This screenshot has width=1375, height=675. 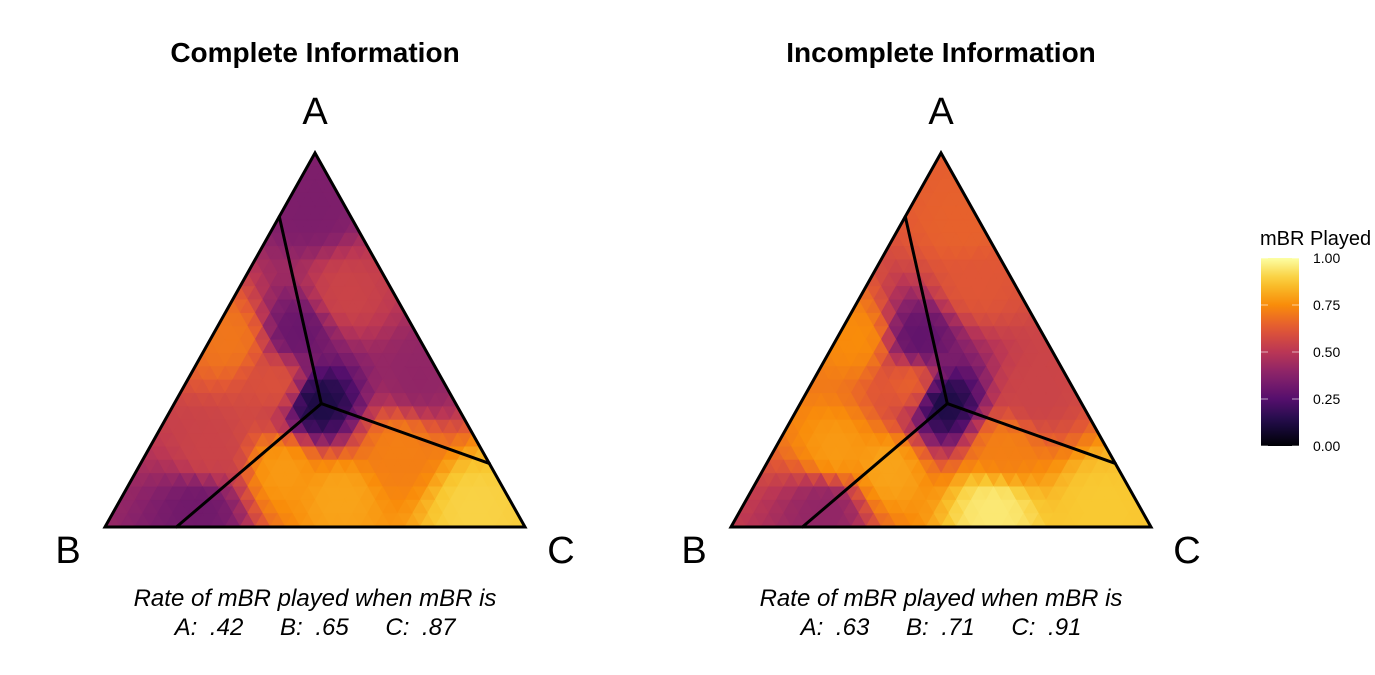 I want to click on color-legend: mBR Played 1.00 0.75 0.50 0.25 0.00, so click(x=1315, y=341).